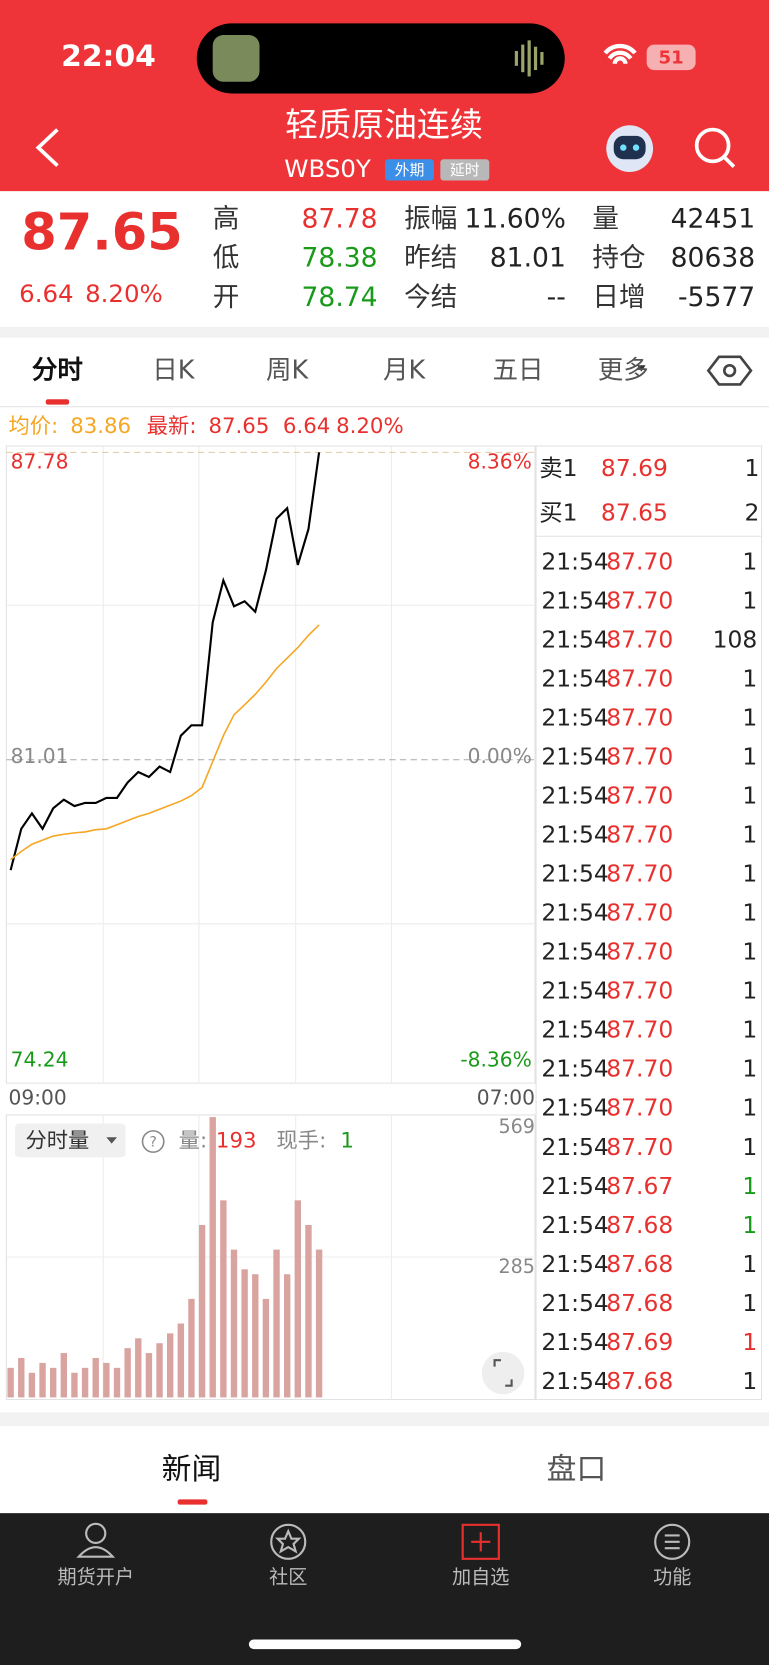 This screenshot has width=769, height=1665. Describe the element at coordinates (620, 54) in the screenshot. I see `wifi-icon` at that location.